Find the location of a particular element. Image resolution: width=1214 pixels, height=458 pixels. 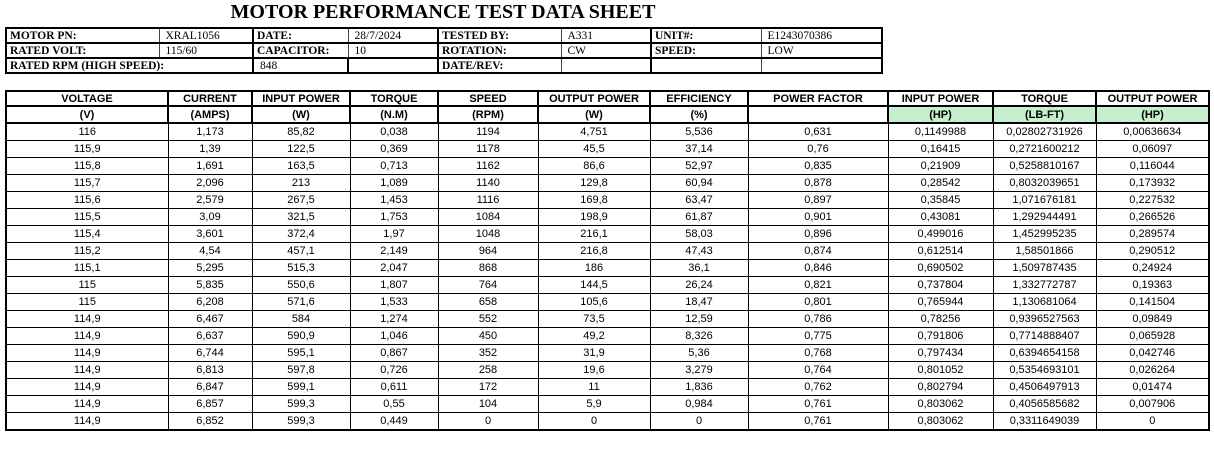

cell-efficiency: 0,984 is located at coordinates (699, 404).